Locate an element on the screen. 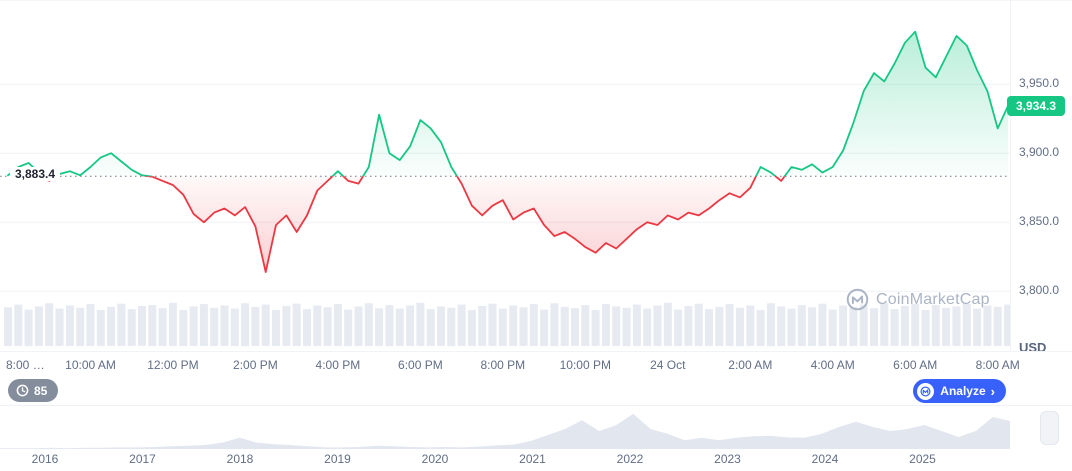 The image size is (1072, 471). x-axis-label: 2:00 AM is located at coordinates (750, 365).